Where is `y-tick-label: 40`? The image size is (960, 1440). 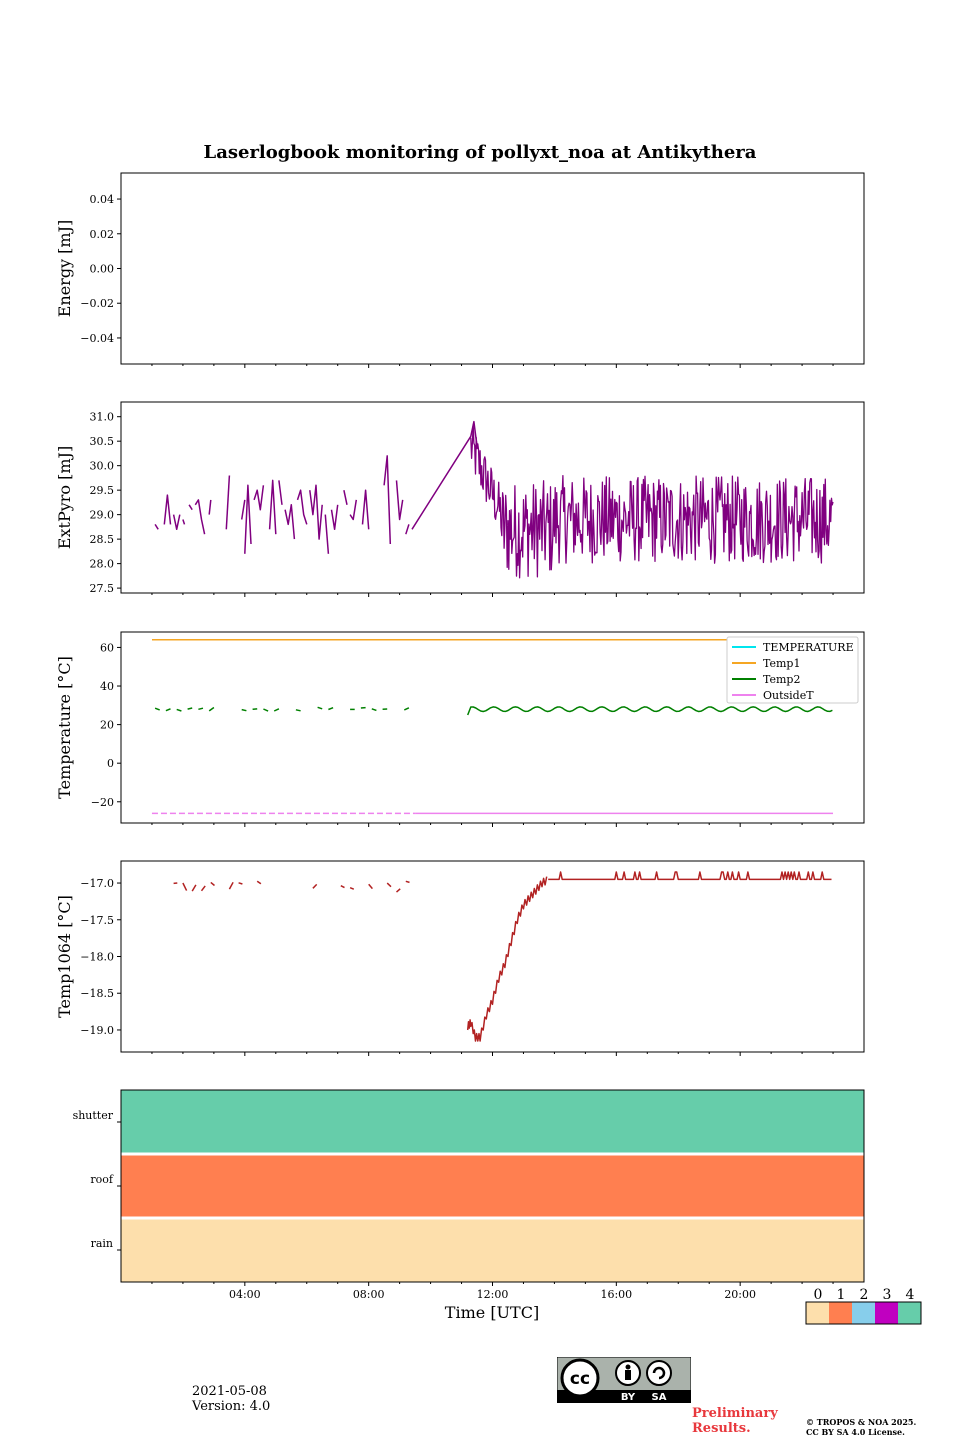 y-tick-label: 40 is located at coordinates (107, 686).